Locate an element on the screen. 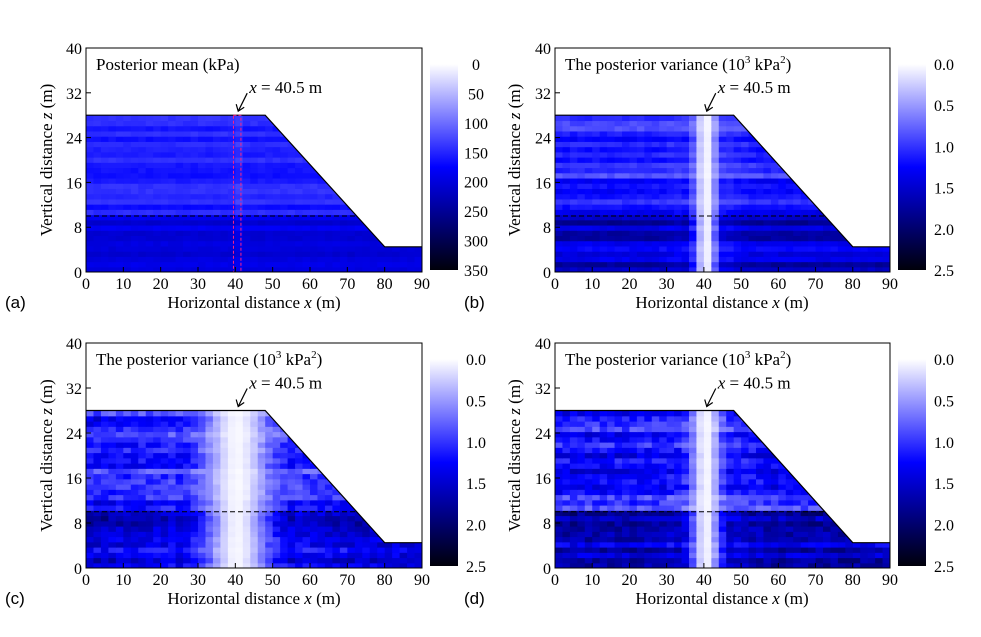 This screenshot has width=981, height=637. annotation-arrowhead is located at coordinates (240, 108).